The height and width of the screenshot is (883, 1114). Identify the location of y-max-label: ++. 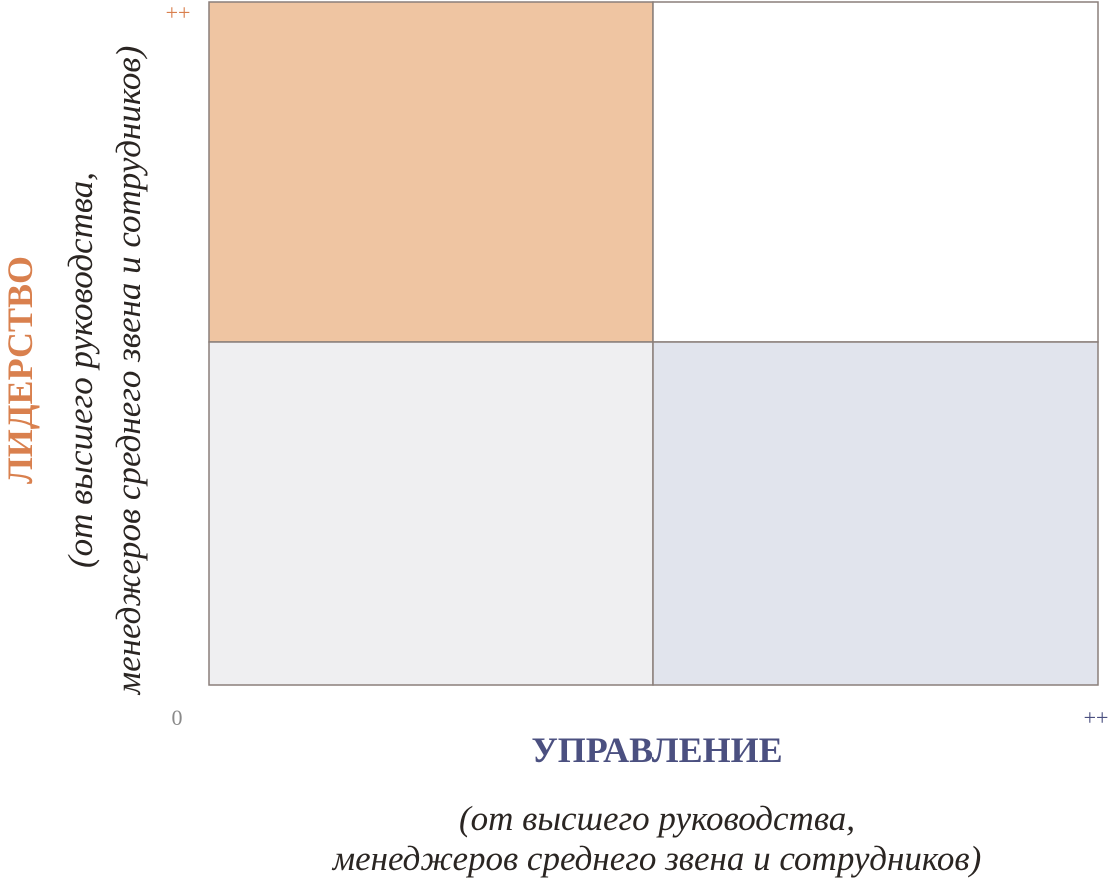
(178, 12).